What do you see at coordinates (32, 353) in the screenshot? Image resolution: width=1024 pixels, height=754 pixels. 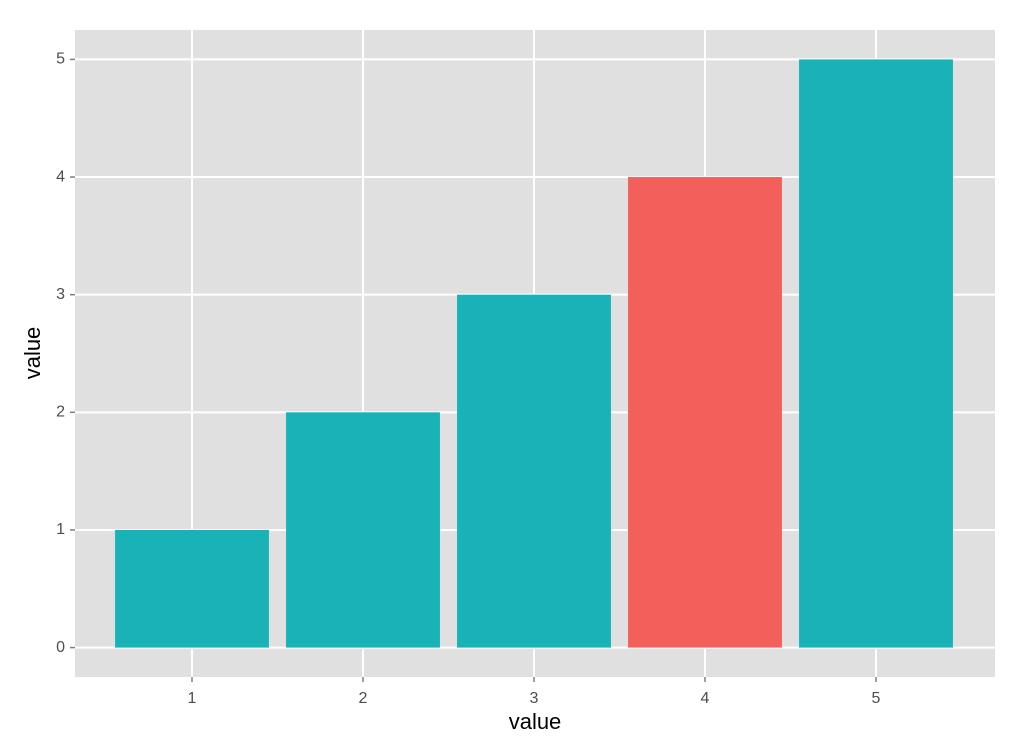 I see `y-axis-title: value` at bounding box center [32, 353].